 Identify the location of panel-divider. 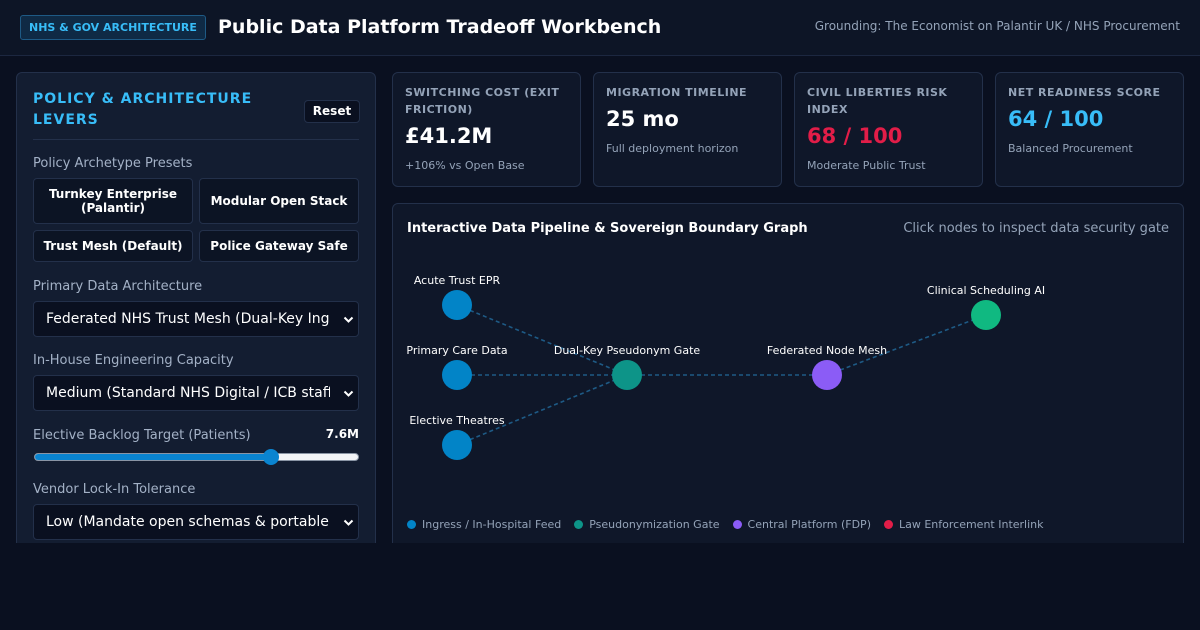
(196, 139).